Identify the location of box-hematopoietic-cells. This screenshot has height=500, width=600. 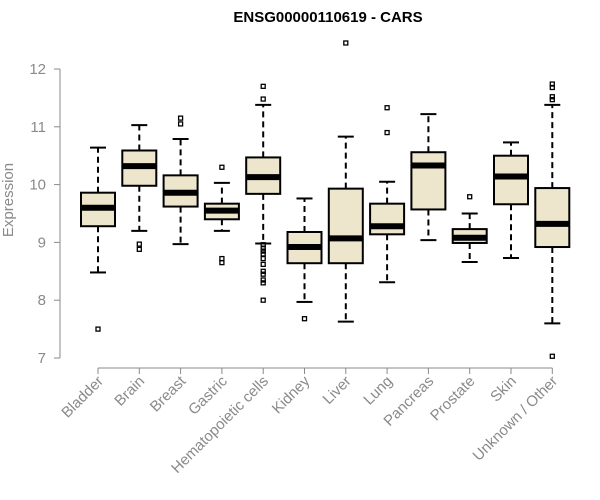
(263, 193).